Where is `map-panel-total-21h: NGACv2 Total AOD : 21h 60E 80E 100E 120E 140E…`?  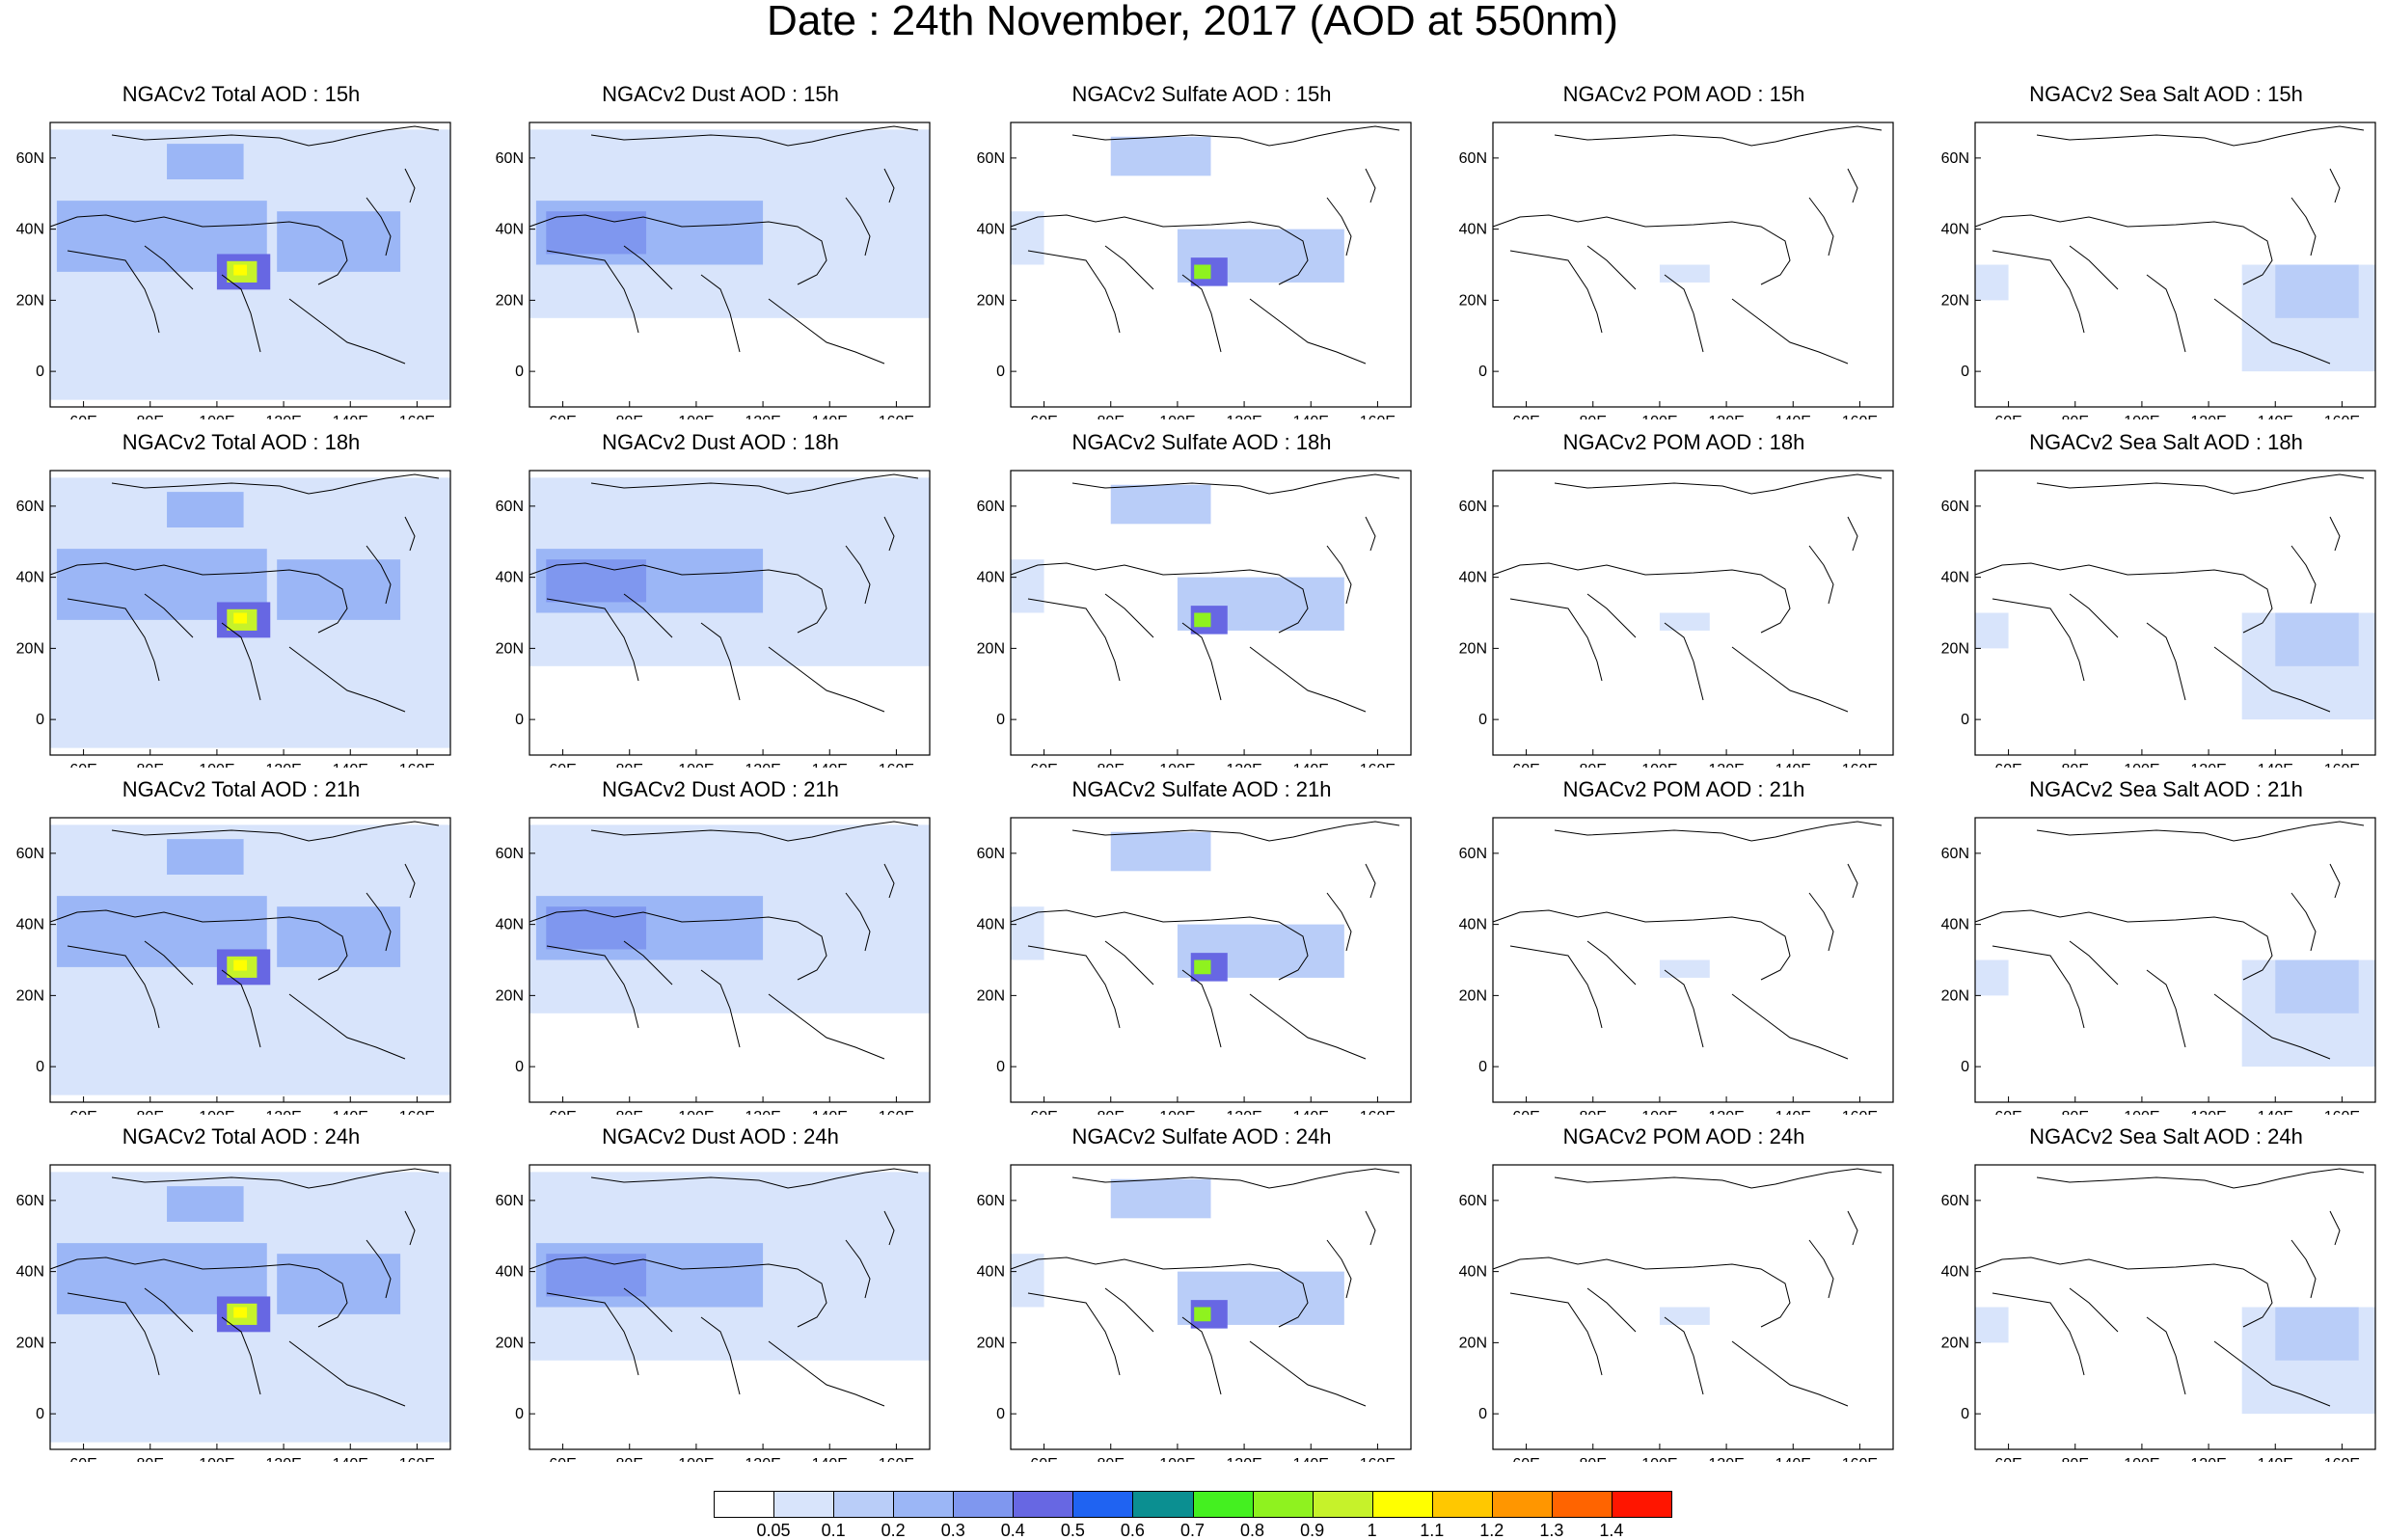
map-panel-total-21h: NGACv2 Total AOD : 21h 60E 80E 100E 120E 140E… is located at coordinates (241, 946).